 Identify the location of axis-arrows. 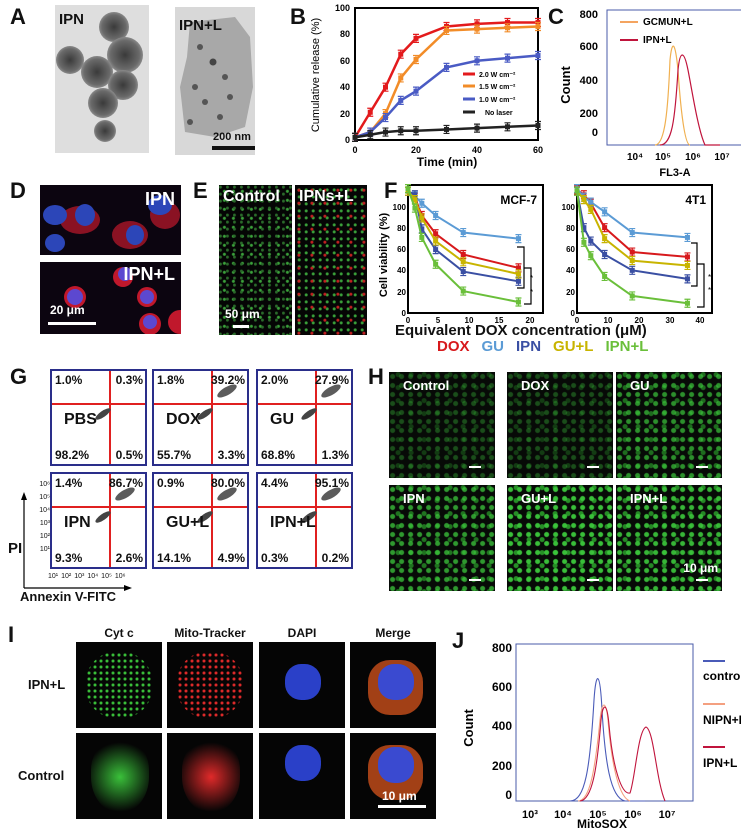
(76, 541).